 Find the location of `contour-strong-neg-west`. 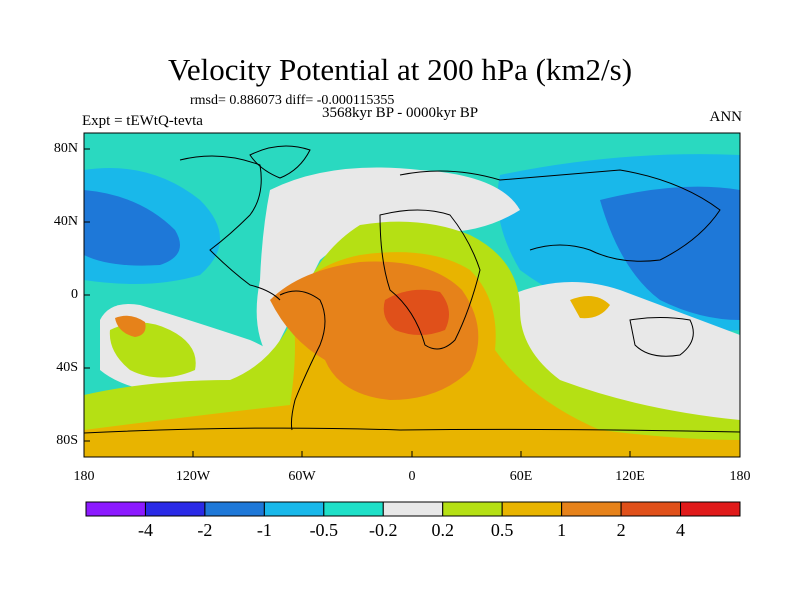

contour-strong-neg-west is located at coordinates (132, 228).